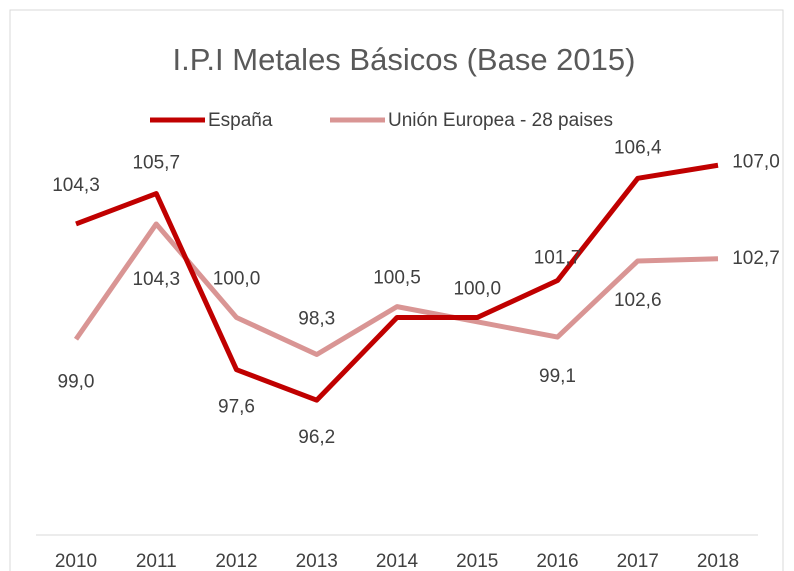 This screenshot has height=571, width=794. I want to click on data-label: 106,4, so click(638, 147).